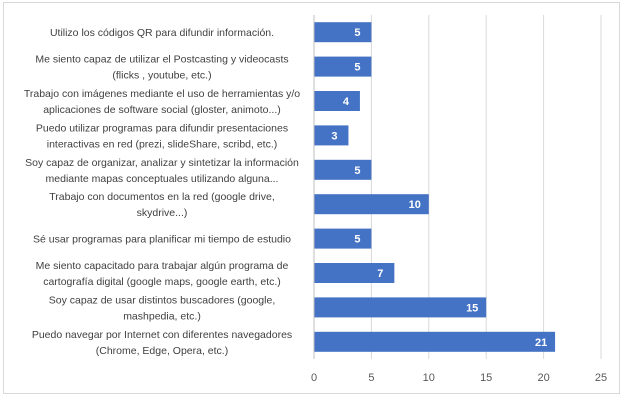  Describe the element at coordinates (541, 343) in the screenshot. I see `data-label: 21` at that location.